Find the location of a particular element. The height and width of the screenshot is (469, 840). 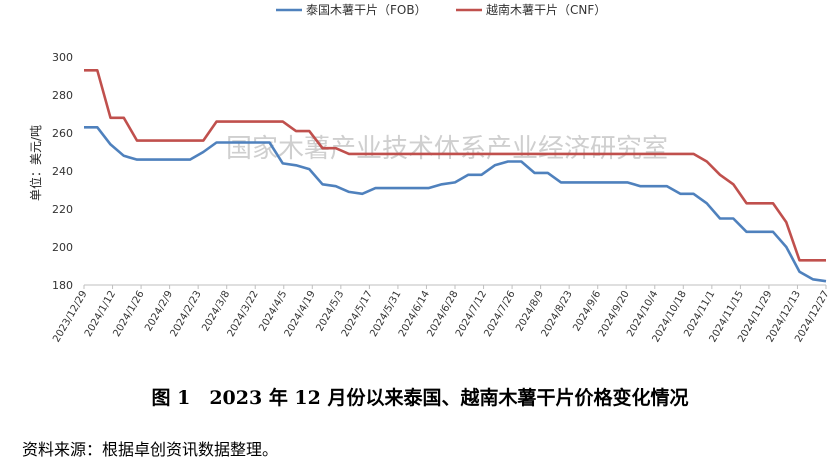

legend: 泰国木薯干片（FOB） 越南木薯干片（CNF） is located at coordinates (441, 9).